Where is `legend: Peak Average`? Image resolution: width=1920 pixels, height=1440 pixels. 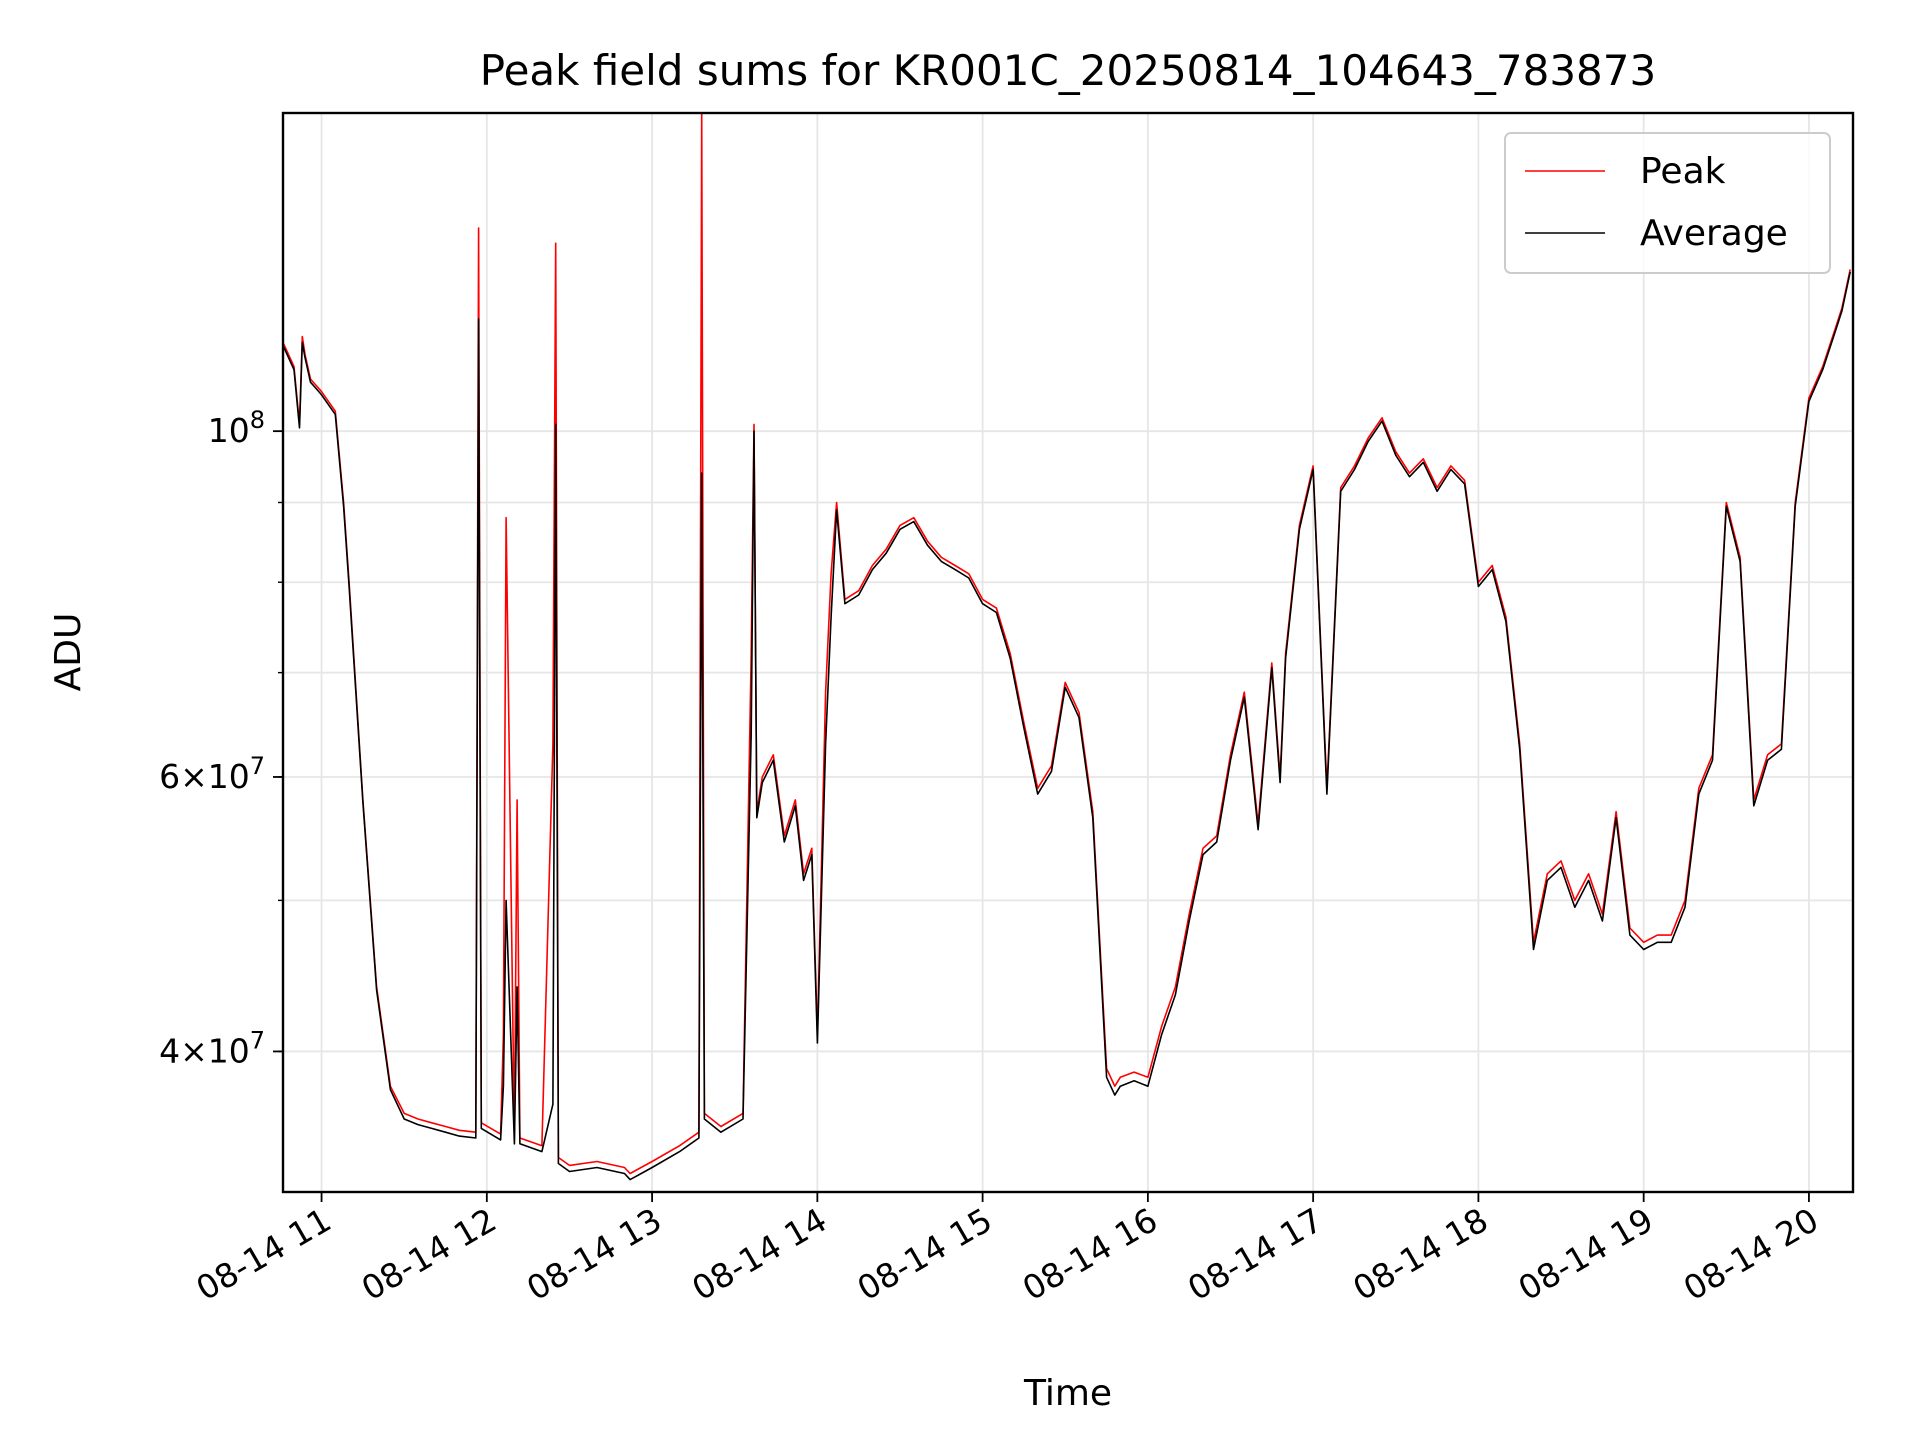
legend: Peak Average is located at coordinates (1667, 203).